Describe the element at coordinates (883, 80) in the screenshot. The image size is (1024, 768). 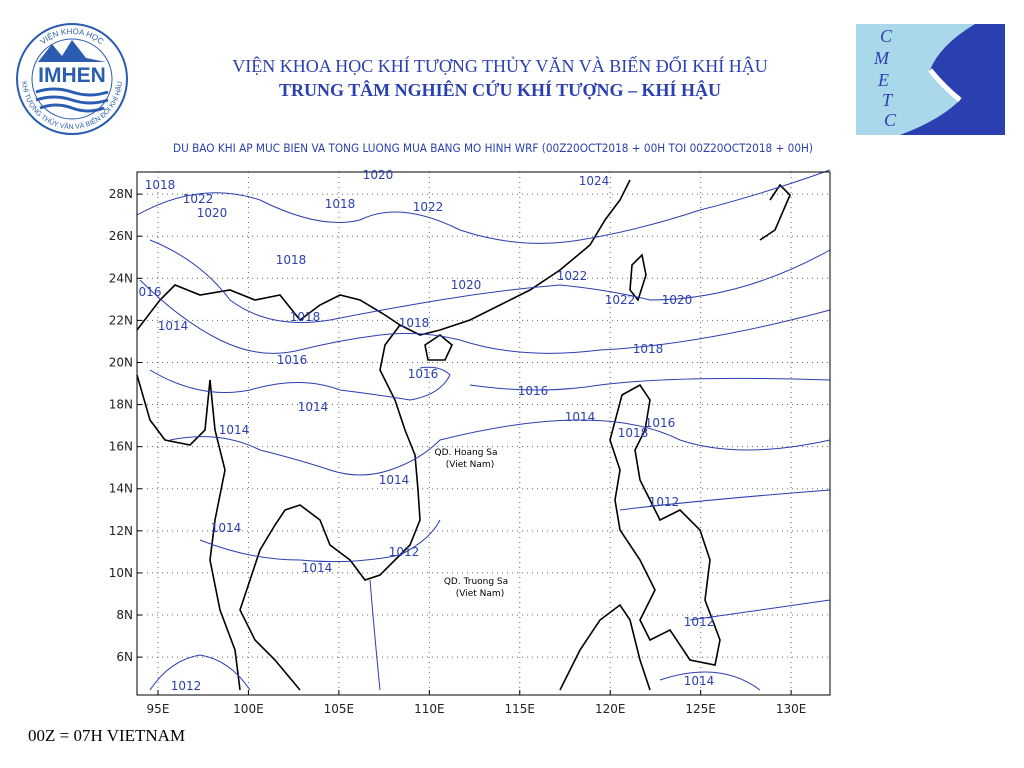
I see `logo-letter: E` at that location.